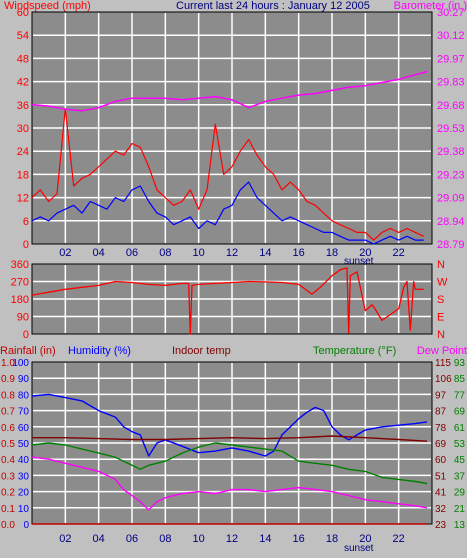  I want to click on tick-label: 30.27, so click(451, 13).